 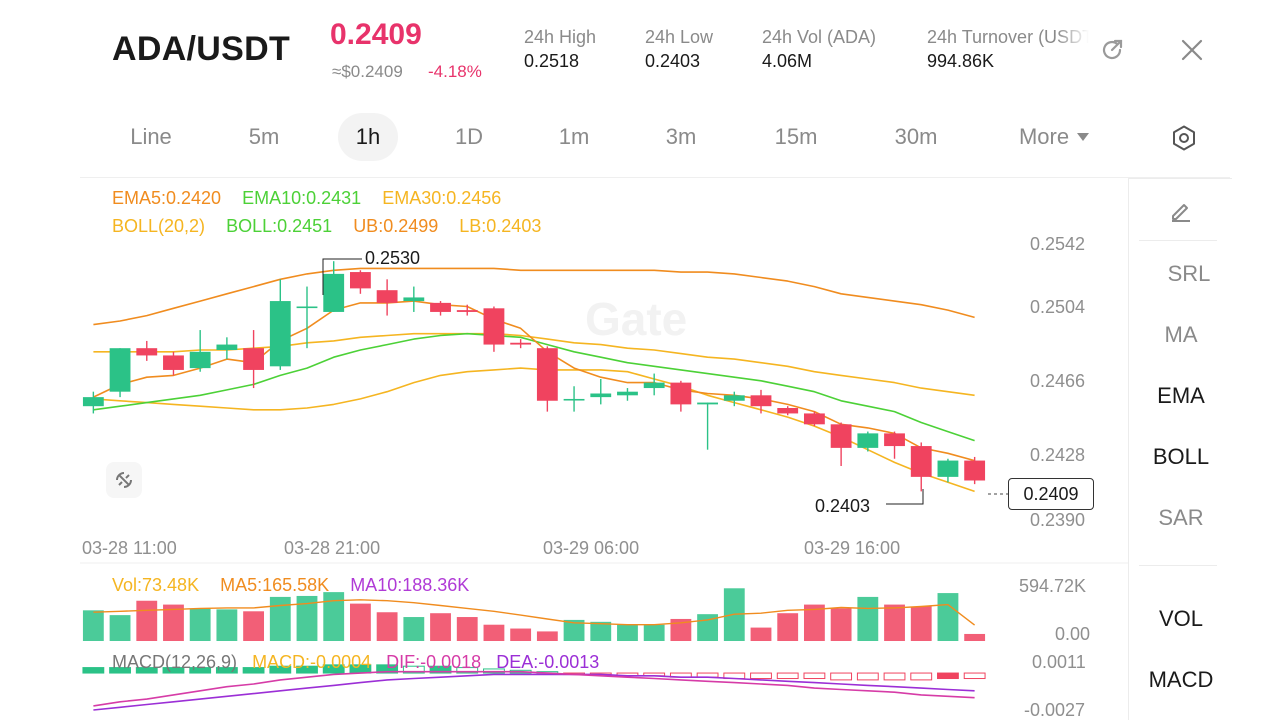 I want to click on indicator-sar: SAR, so click(x=1181, y=517).